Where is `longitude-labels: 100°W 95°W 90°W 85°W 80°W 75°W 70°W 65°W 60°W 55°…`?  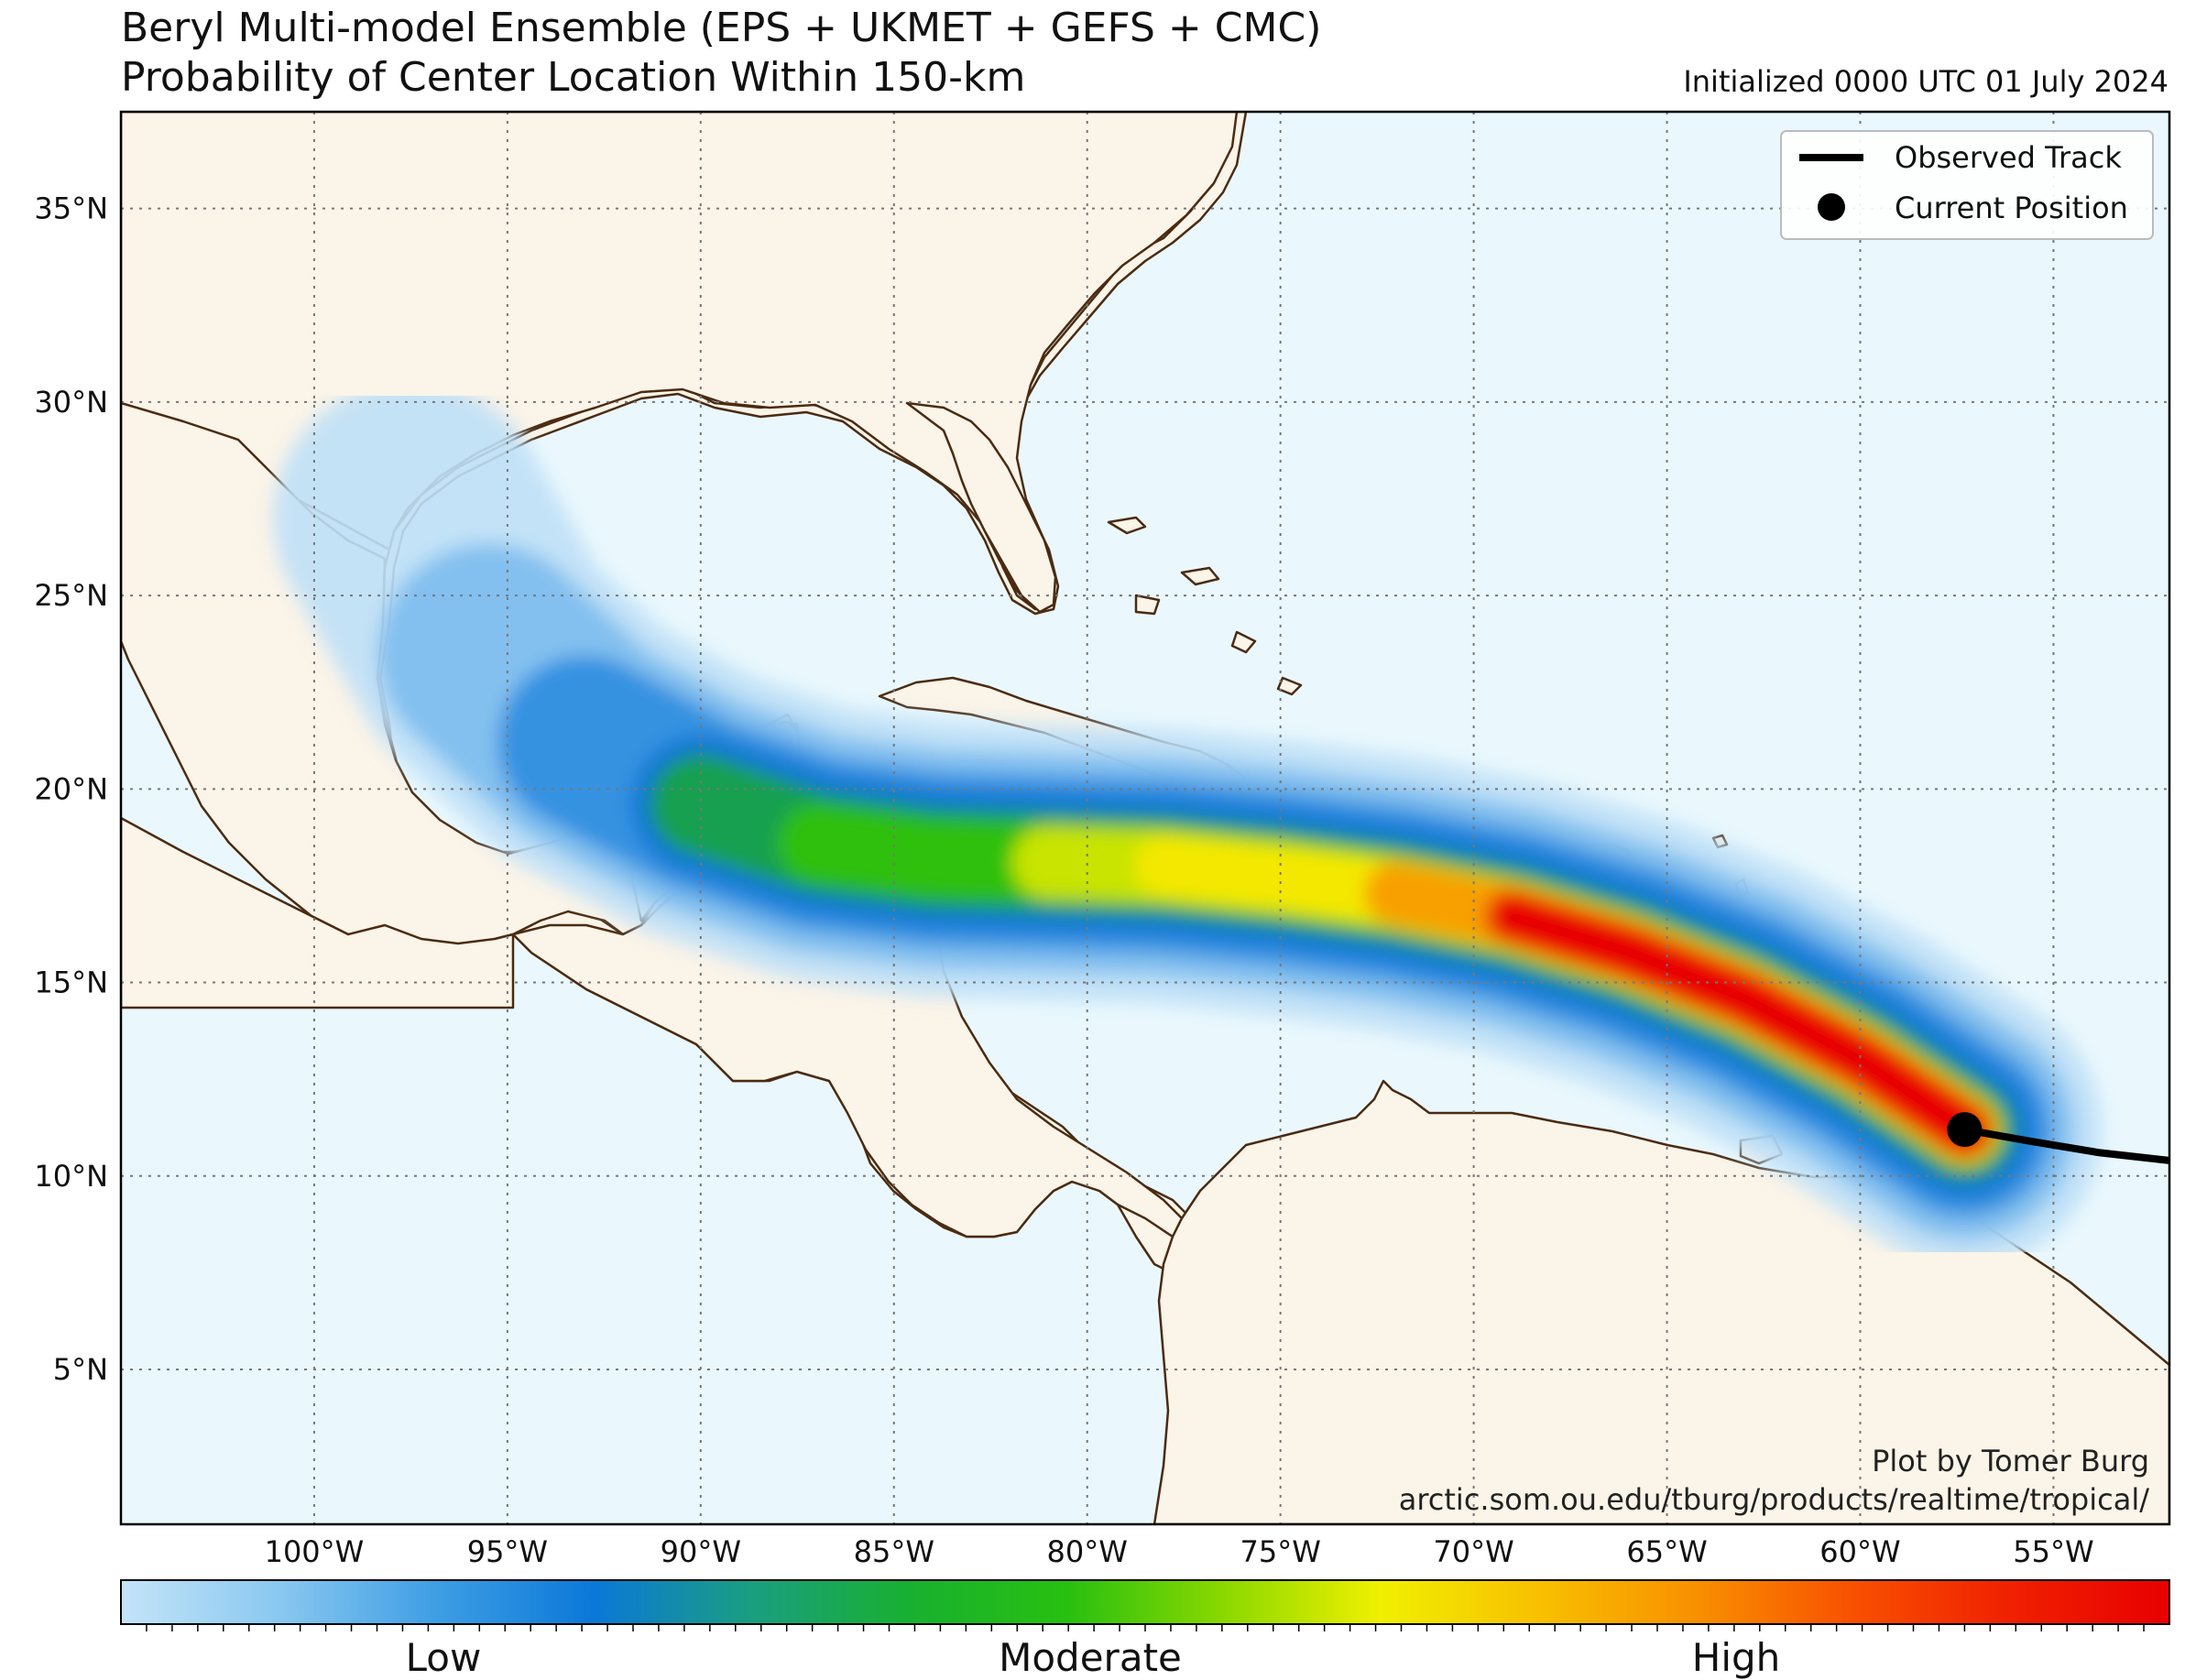 longitude-labels: 100°W 95°W 90°W 85°W 80°W 75°W 70°W 65°W 60°W 55°… is located at coordinates (1179, 1551).